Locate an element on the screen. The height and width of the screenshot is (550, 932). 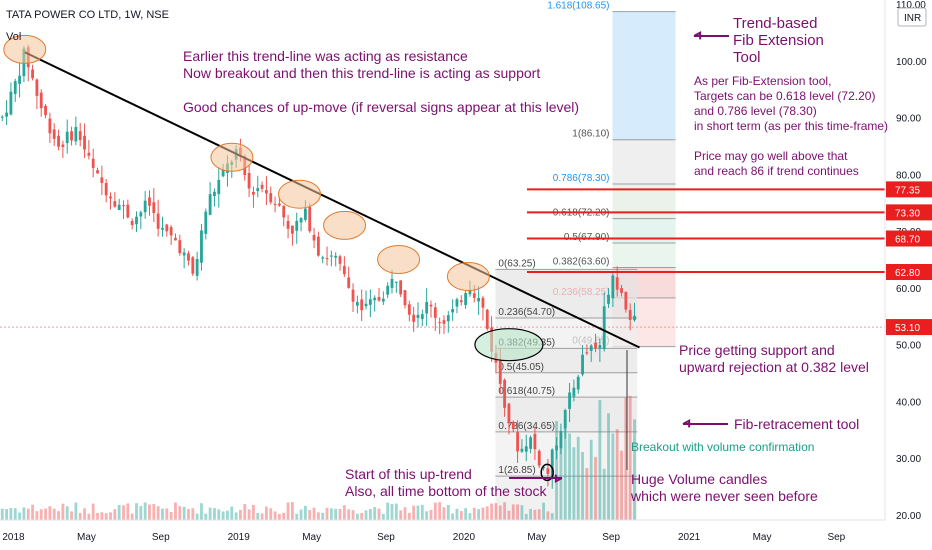
fib-retracement-annotation: Fib-retracement tool is located at coordinates (797, 424).